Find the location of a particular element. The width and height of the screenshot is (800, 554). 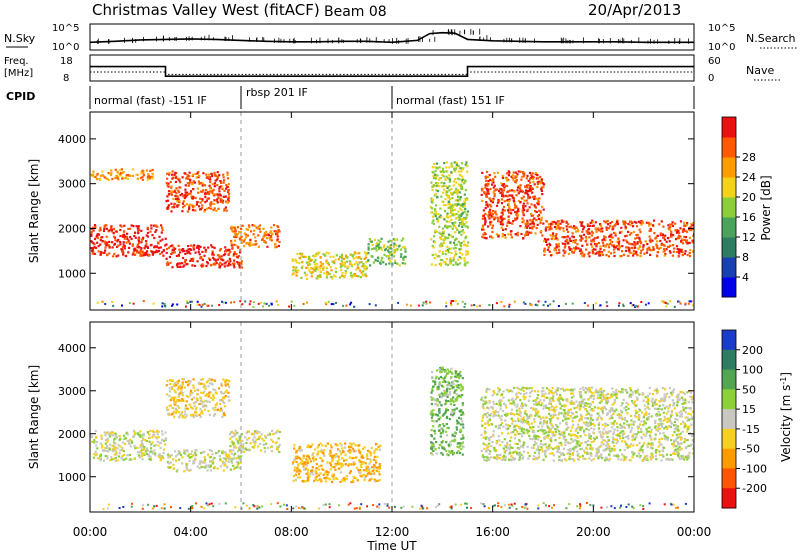

colorbar-tick-label: 4 is located at coordinates (745, 277).